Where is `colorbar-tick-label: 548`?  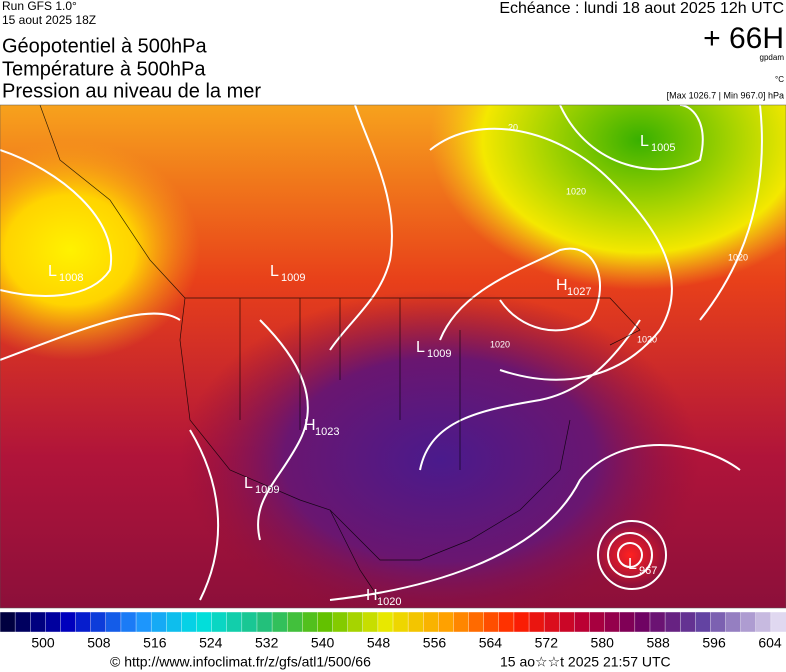
colorbar-tick-label: 548 is located at coordinates (379, 643).